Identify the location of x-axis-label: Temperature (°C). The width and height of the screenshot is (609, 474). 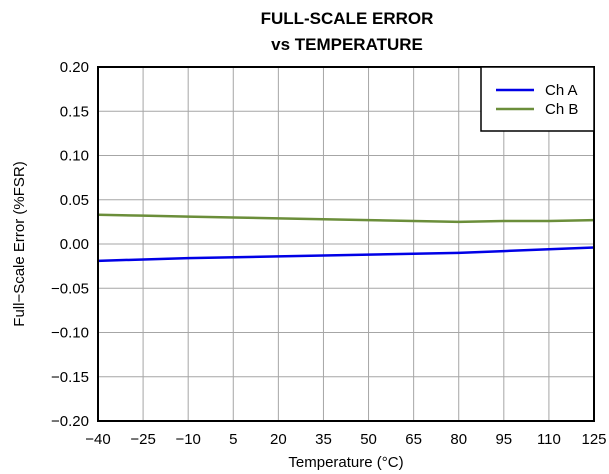
(345, 462).